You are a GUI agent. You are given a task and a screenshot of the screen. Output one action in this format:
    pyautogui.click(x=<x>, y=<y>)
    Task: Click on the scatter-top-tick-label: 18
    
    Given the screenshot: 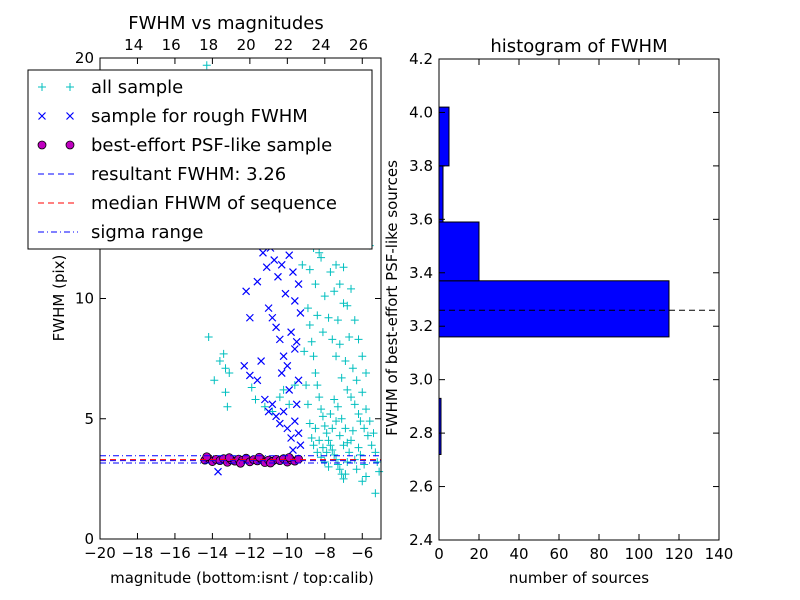 What is the action you would take?
    pyautogui.click(x=208, y=45)
    